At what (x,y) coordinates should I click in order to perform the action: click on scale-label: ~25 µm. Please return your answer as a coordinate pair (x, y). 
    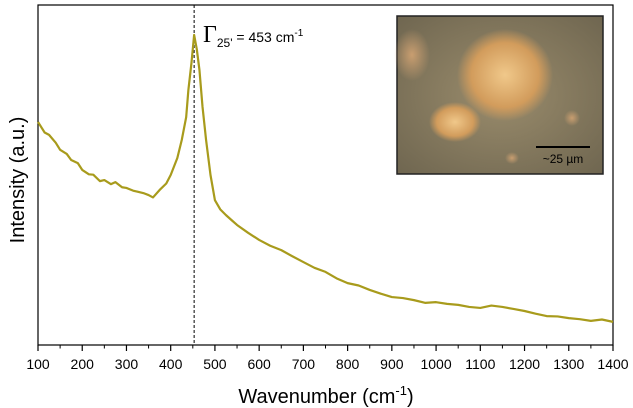
    Looking at the image, I should click on (563, 159).